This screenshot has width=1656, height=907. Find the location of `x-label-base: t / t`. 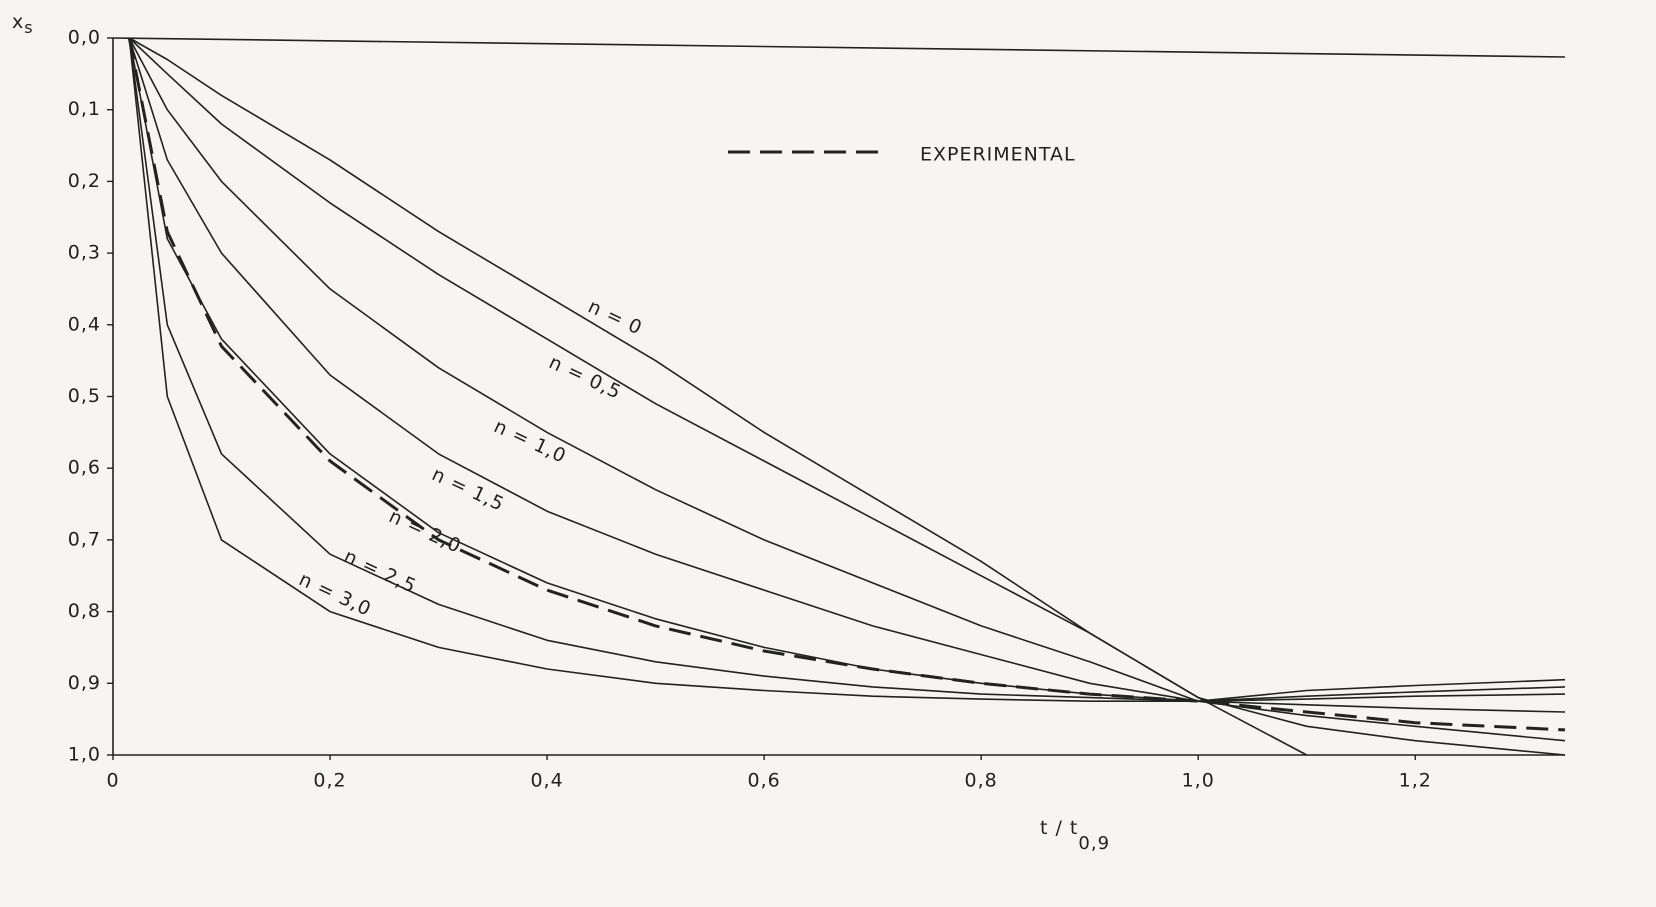

x-label-base: t / t is located at coordinates (1059, 828).